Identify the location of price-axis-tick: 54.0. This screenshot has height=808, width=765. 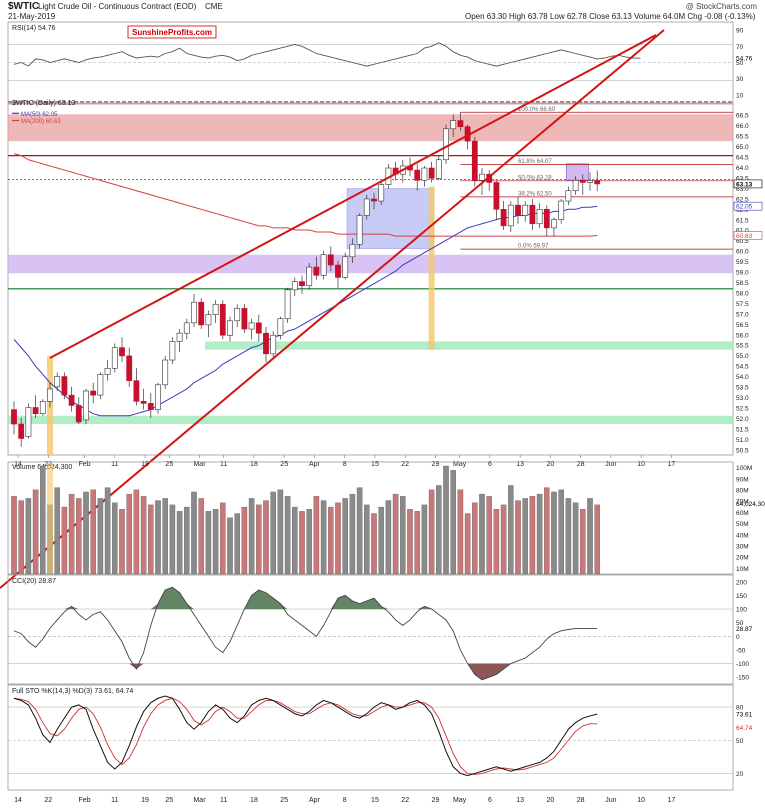
(742, 377).